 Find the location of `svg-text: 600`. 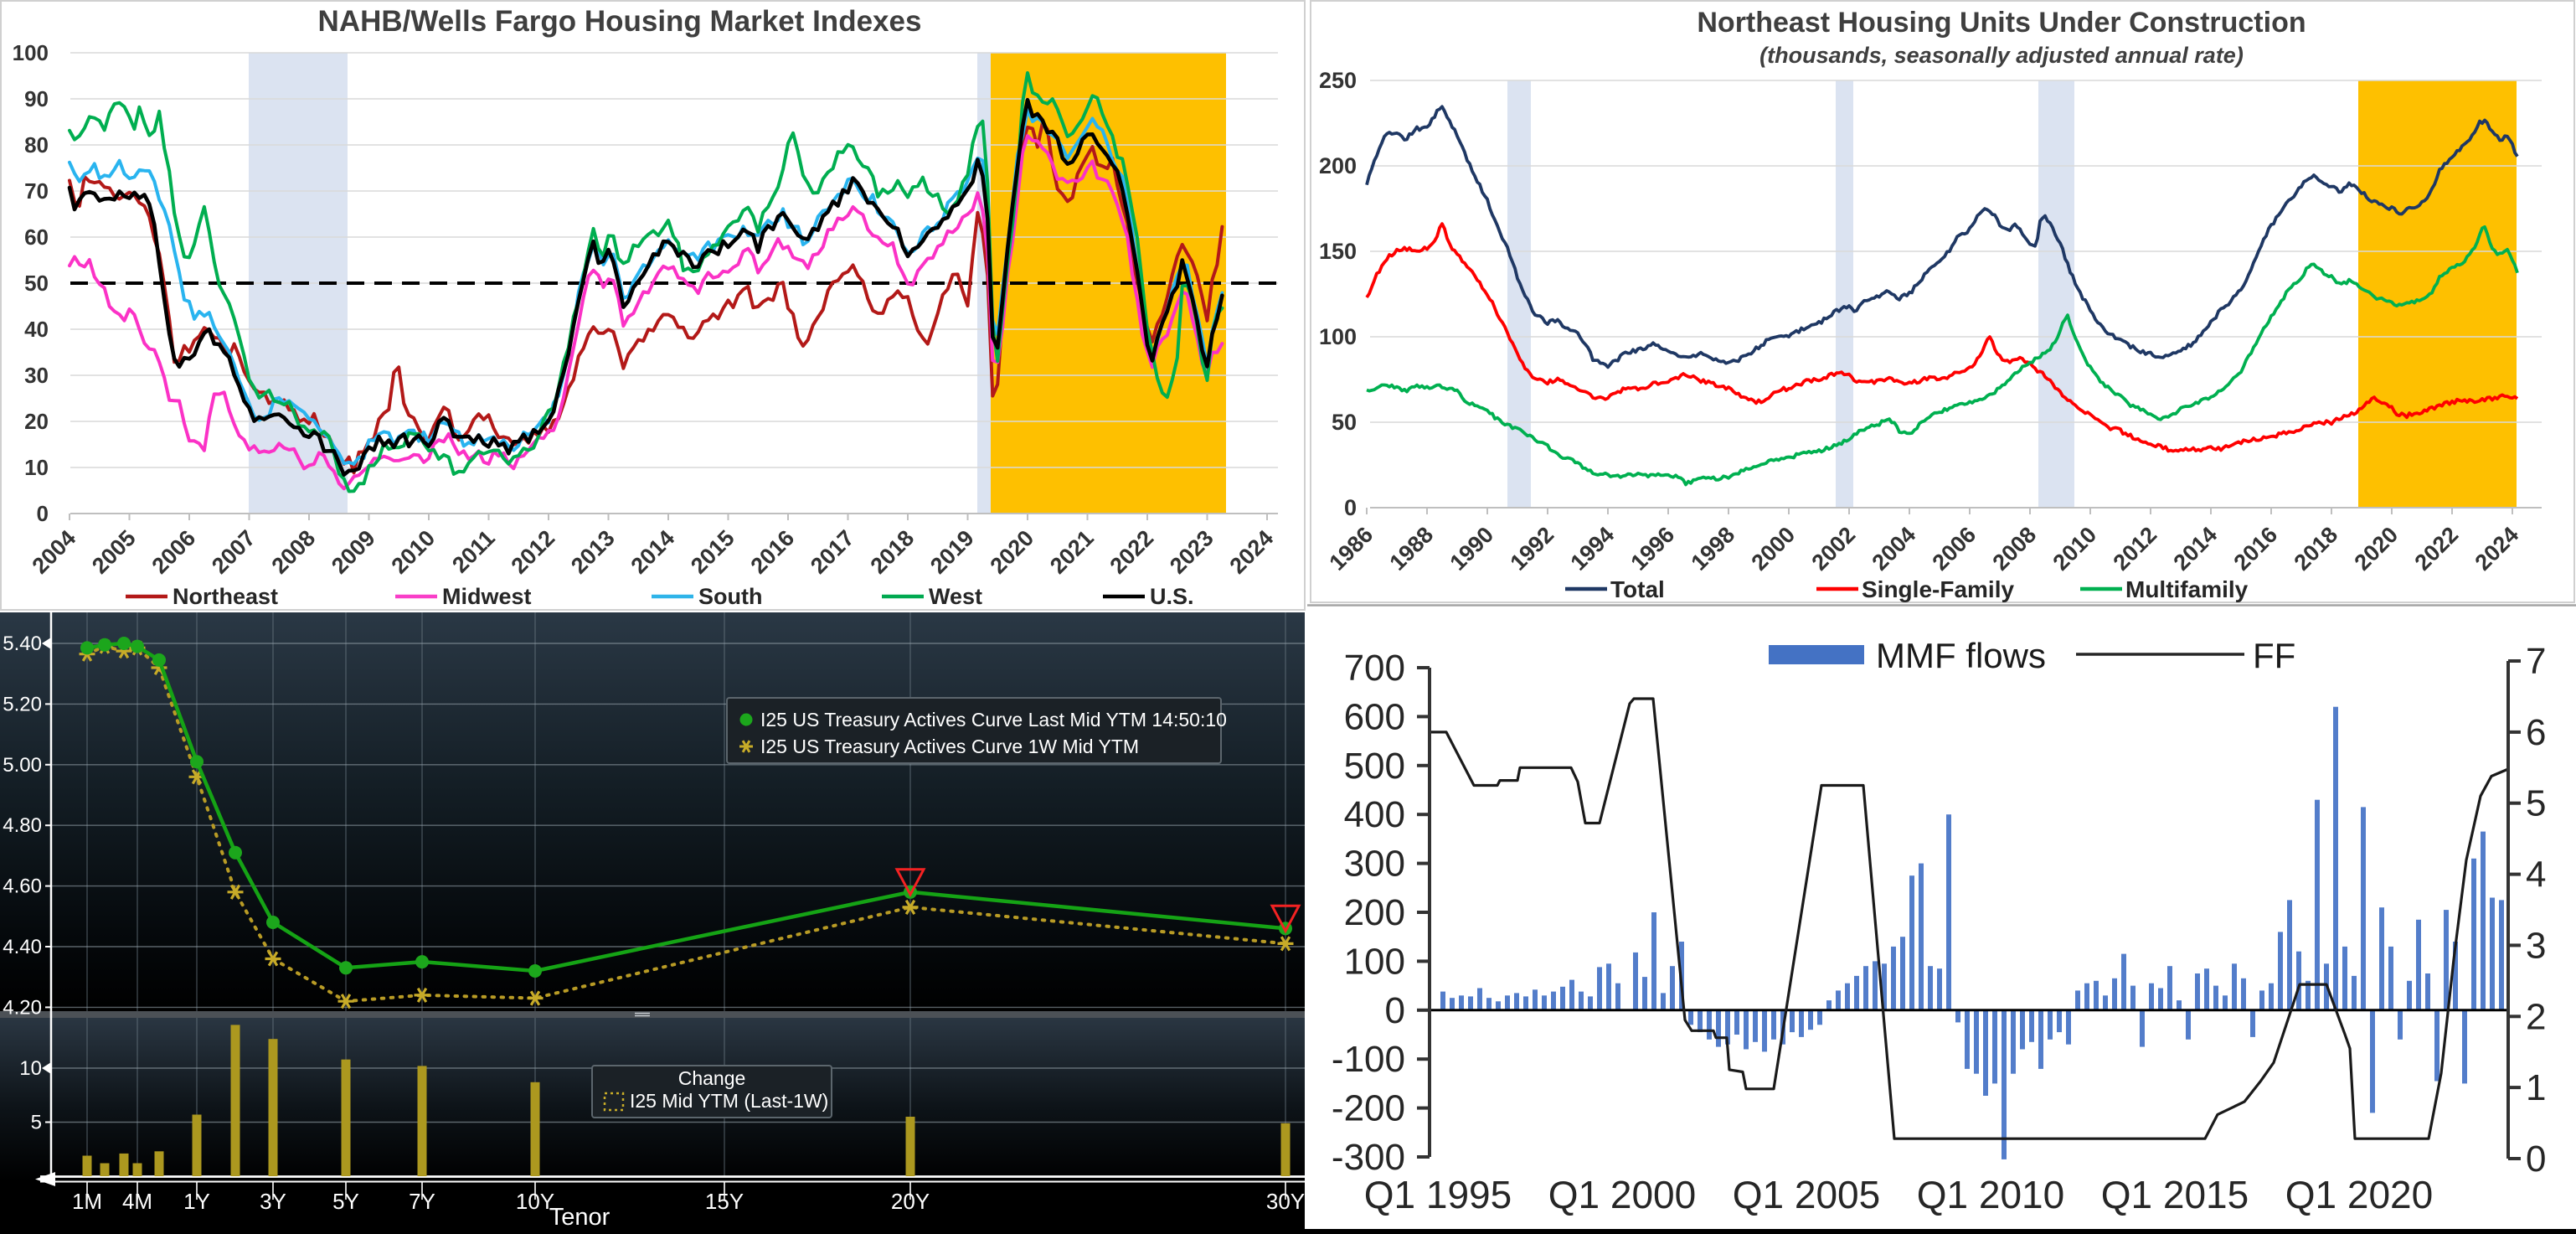

svg-text: 600 is located at coordinates (1374, 717).